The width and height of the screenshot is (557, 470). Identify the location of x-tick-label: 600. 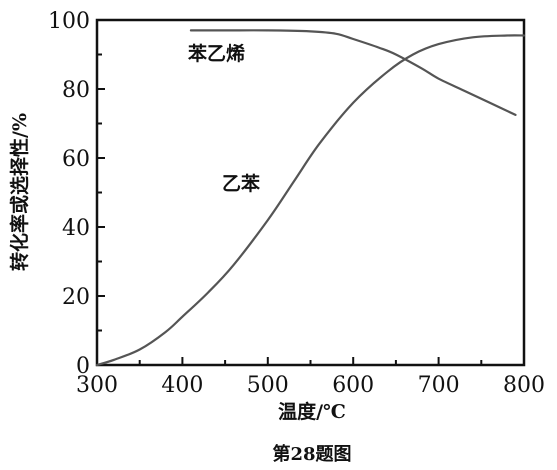
(353, 385).